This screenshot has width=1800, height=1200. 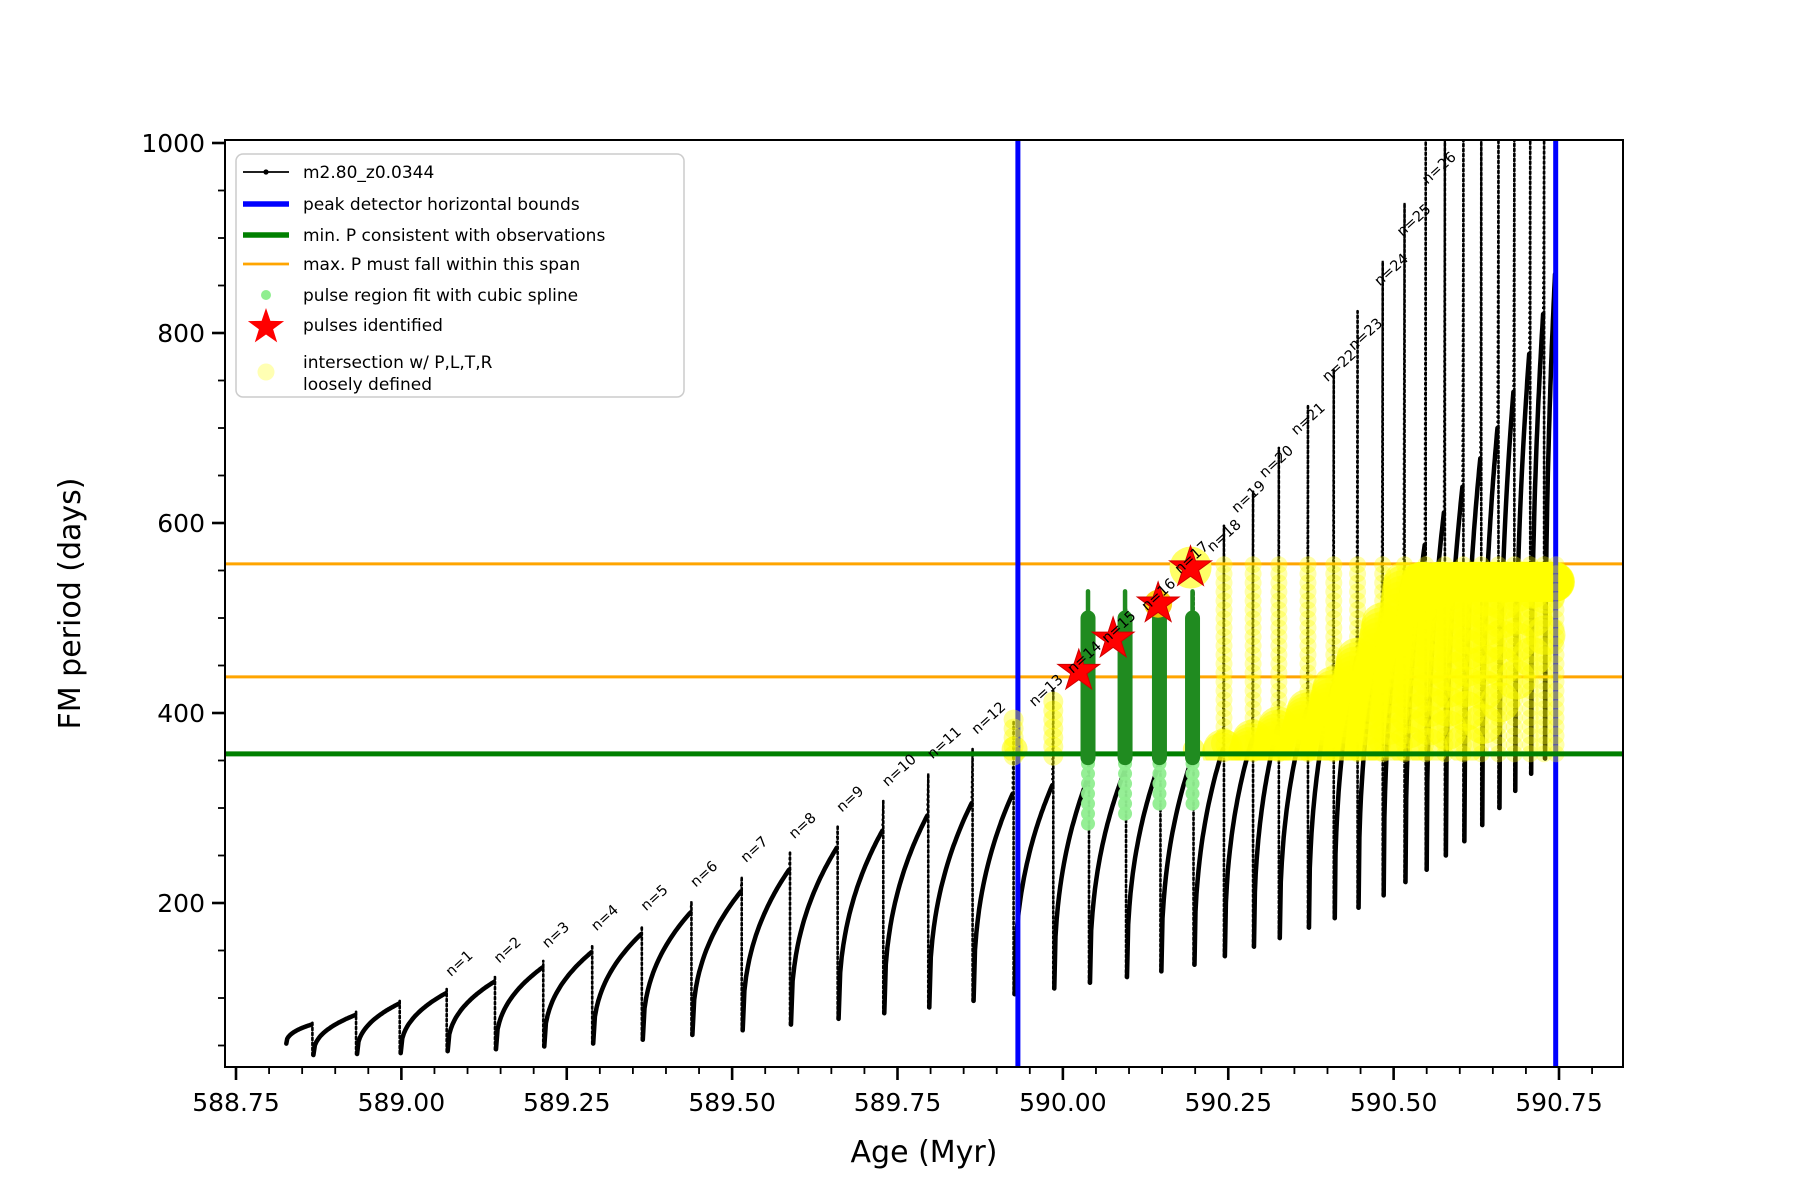 I want to click on legend-box, so click(x=460, y=275).